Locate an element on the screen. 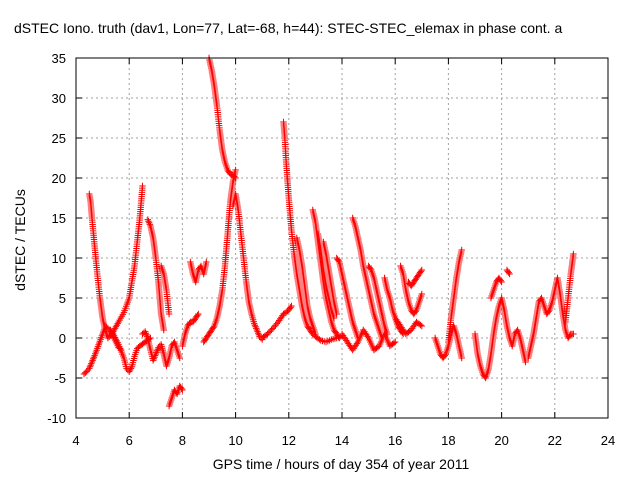 This screenshot has width=640, height=480. x-tick-label: 4 is located at coordinates (75, 440).